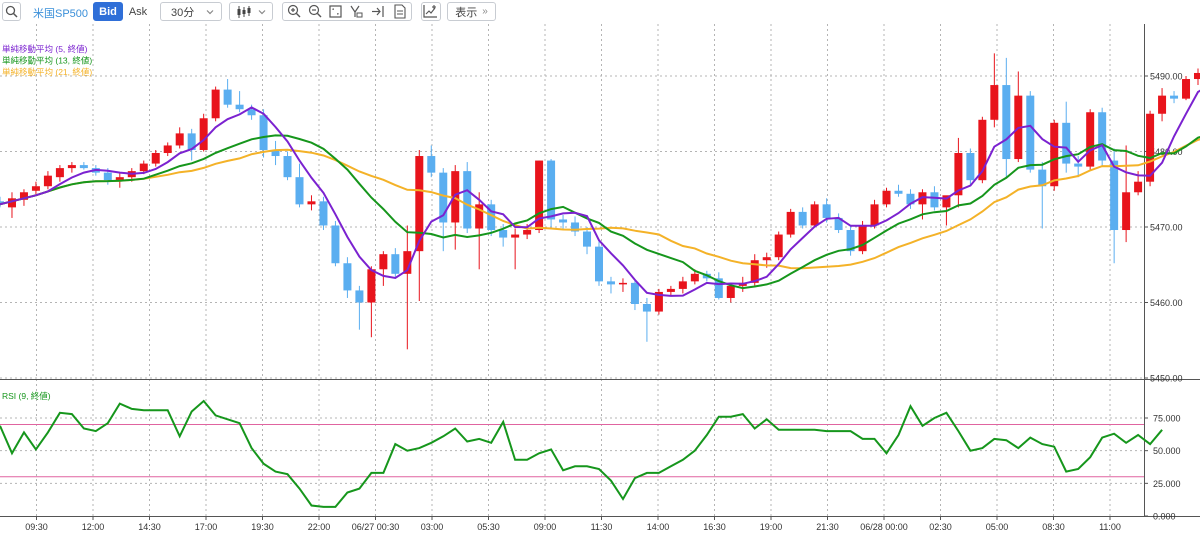 The height and width of the screenshot is (546, 1200). Describe the element at coordinates (884, 527) in the screenshot. I see `x-tick-label: 06/28 00:00` at that location.